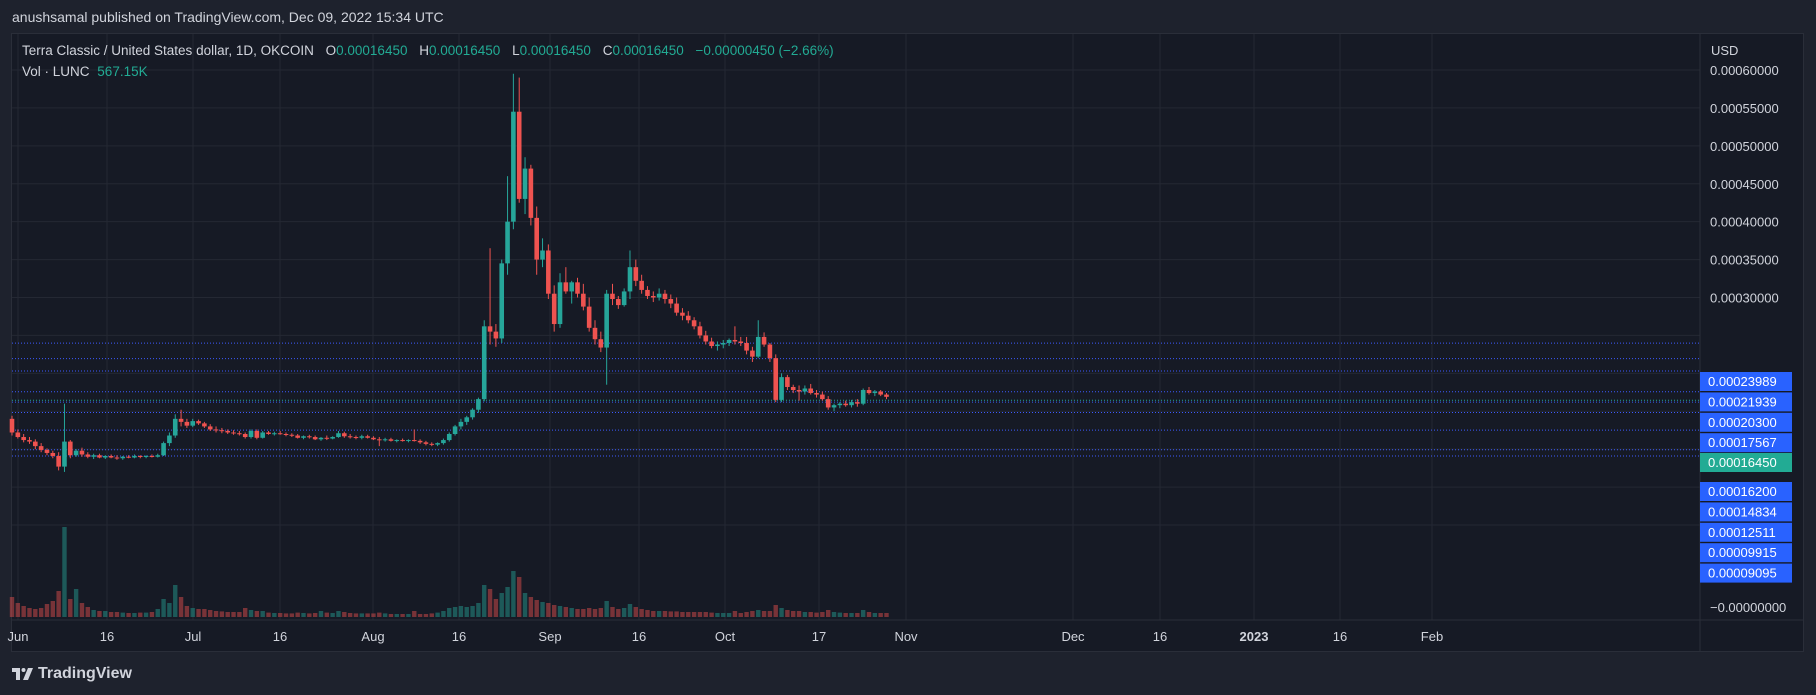 The width and height of the screenshot is (1816, 695). Describe the element at coordinates (764, 50) in the screenshot. I see `change-value: −0.00000450 (−2.66%)` at that location.